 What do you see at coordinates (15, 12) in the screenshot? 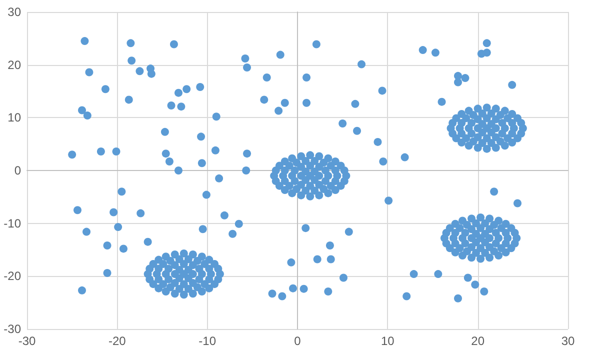
I see `y-tick-label: 30` at bounding box center [15, 12].